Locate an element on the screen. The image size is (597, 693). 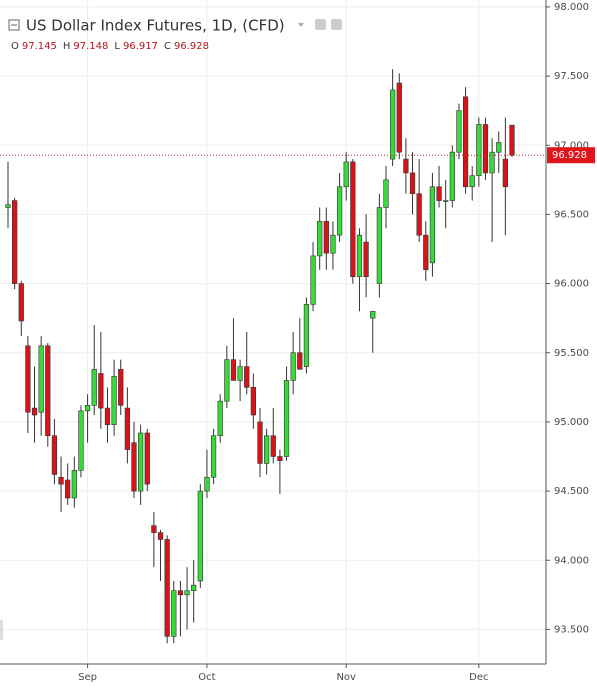
last-price-box is located at coordinates (571, 155).